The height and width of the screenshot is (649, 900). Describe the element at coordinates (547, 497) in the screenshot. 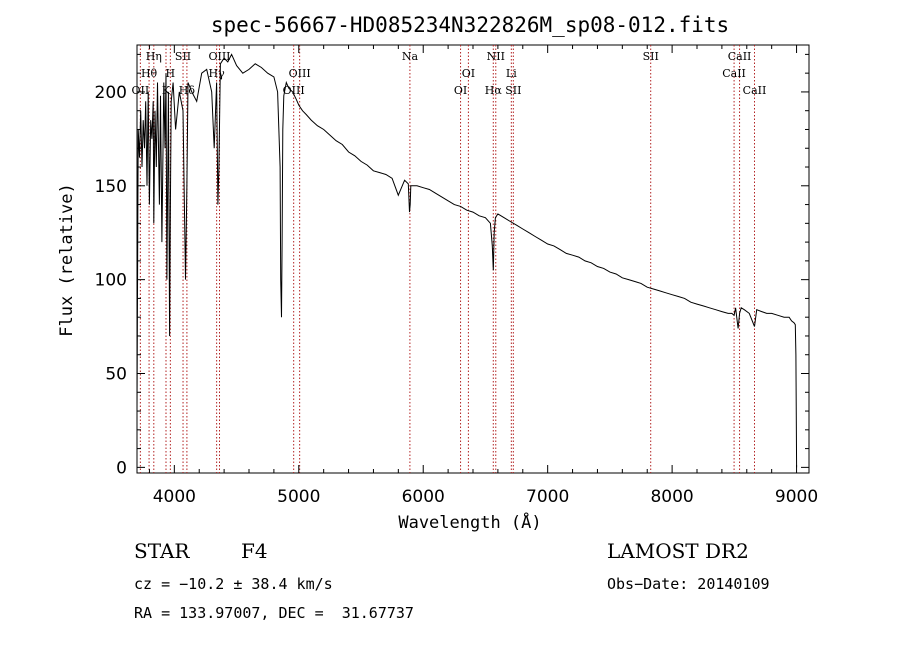

I see `x-tick-label: 7000` at that location.